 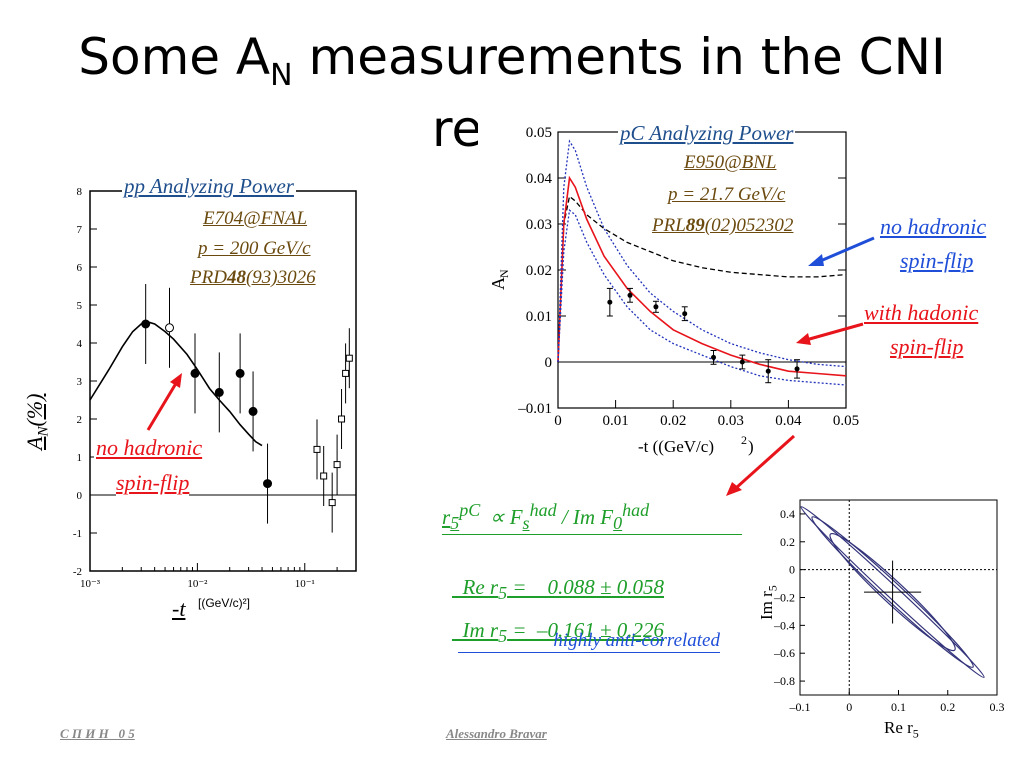 What do you see at coordinates (305, 584) in the screenshot?
I see `left-x-tick-label: 10⁻¹` at bounding box center [305, 584].